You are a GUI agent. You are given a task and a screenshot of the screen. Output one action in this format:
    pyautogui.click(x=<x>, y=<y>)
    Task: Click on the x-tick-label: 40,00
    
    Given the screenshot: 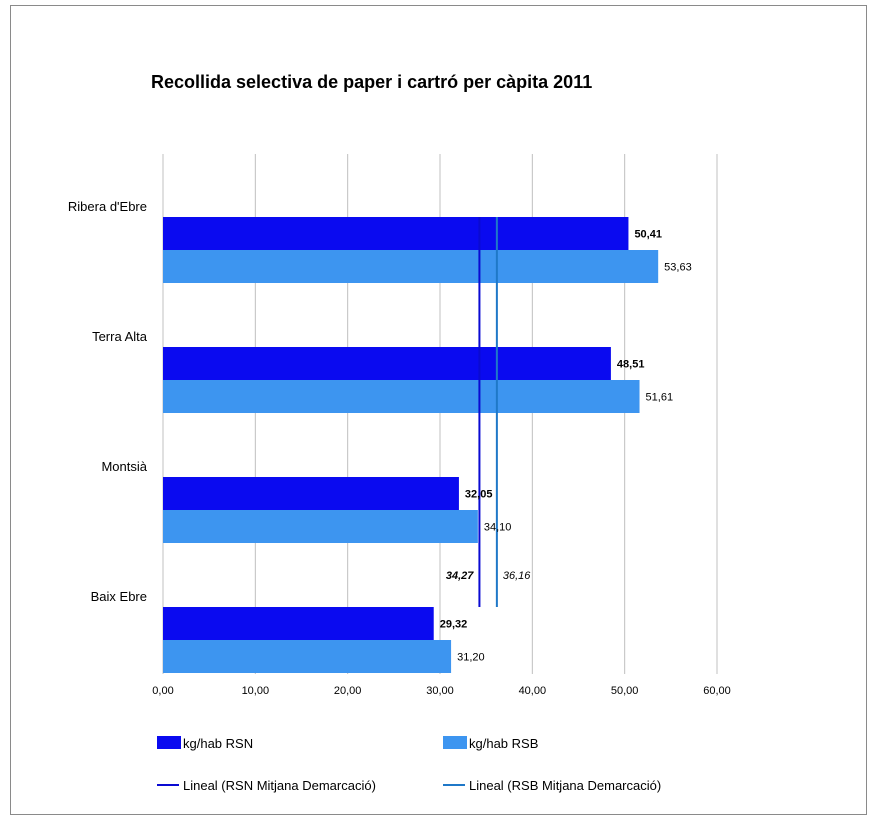 What is the action you would take?
    pyautogui.click(x=533, y=691)
    